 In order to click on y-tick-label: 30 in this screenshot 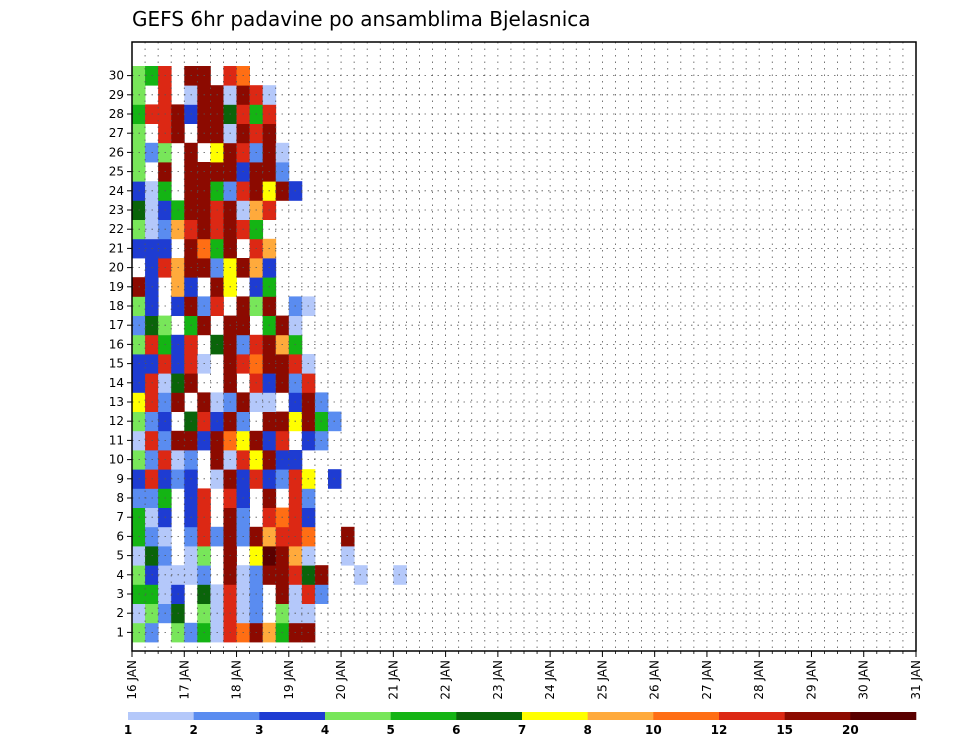, I will do `click(116, 76)`.